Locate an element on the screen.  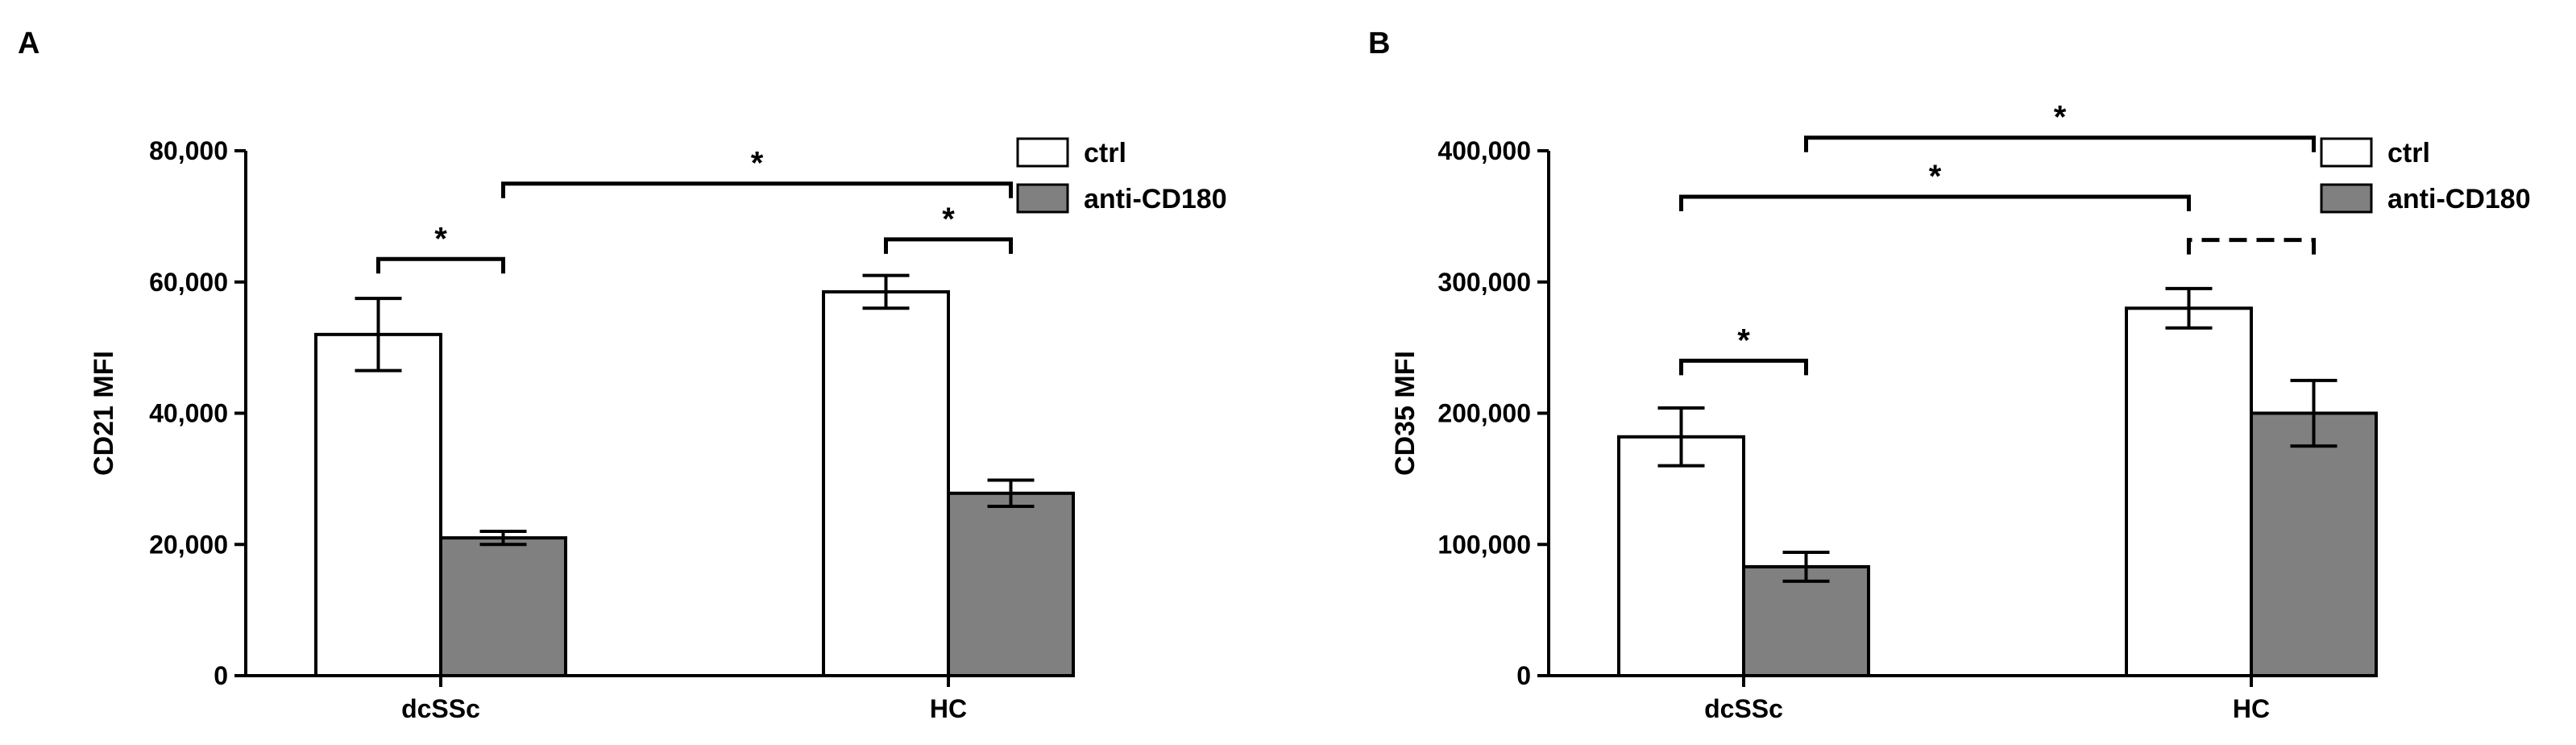
y-tick-label: 200,000 is located at coordinates (1484, 413).